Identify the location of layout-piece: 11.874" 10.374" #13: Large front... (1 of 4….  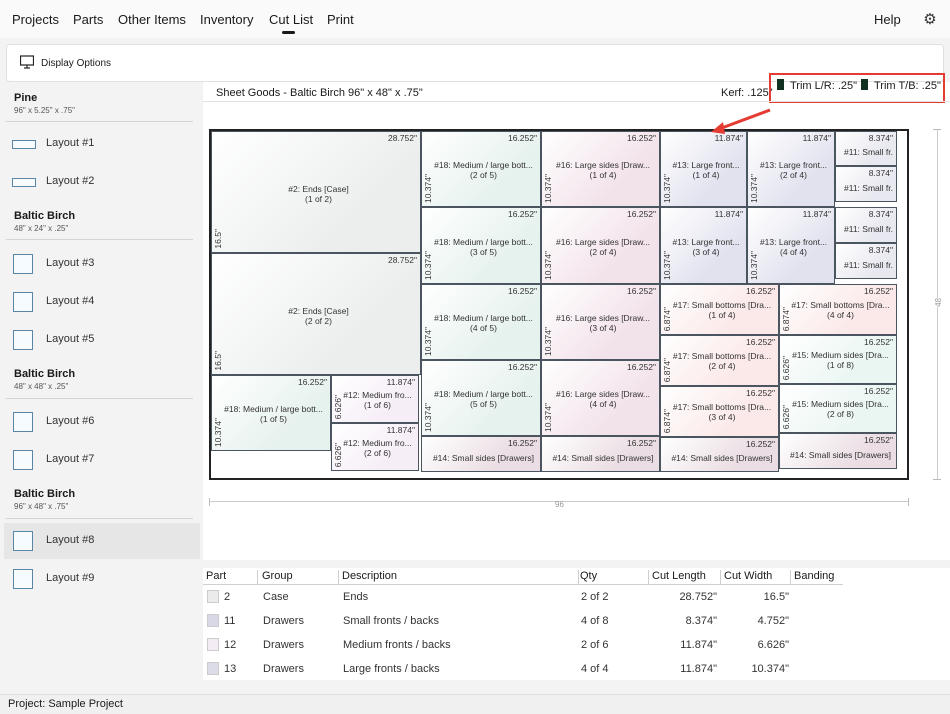
(703, 169).